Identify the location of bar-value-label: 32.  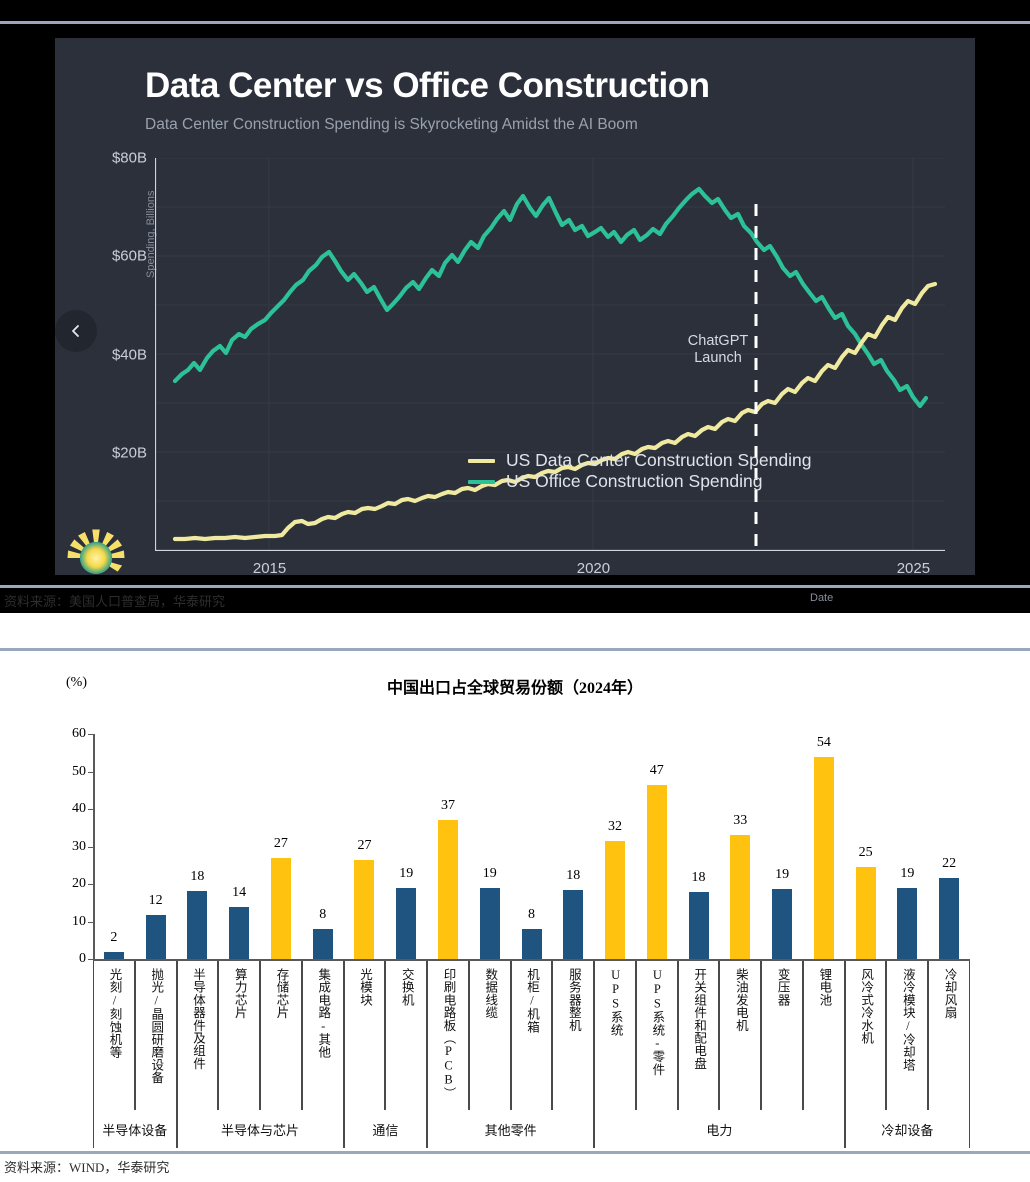
(615, 826).